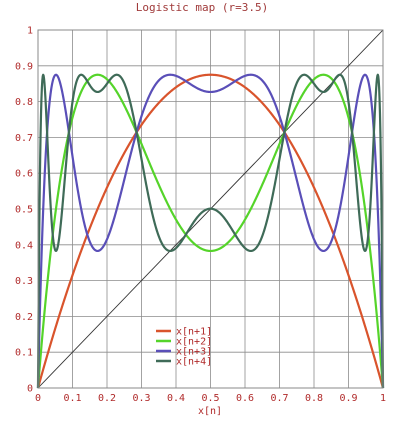 The image size is (400, 422). What do you see at coordinates (24, 281) in the screenshot?
I see `y-tick-label: 0.3` at bounding box center [24, 281].